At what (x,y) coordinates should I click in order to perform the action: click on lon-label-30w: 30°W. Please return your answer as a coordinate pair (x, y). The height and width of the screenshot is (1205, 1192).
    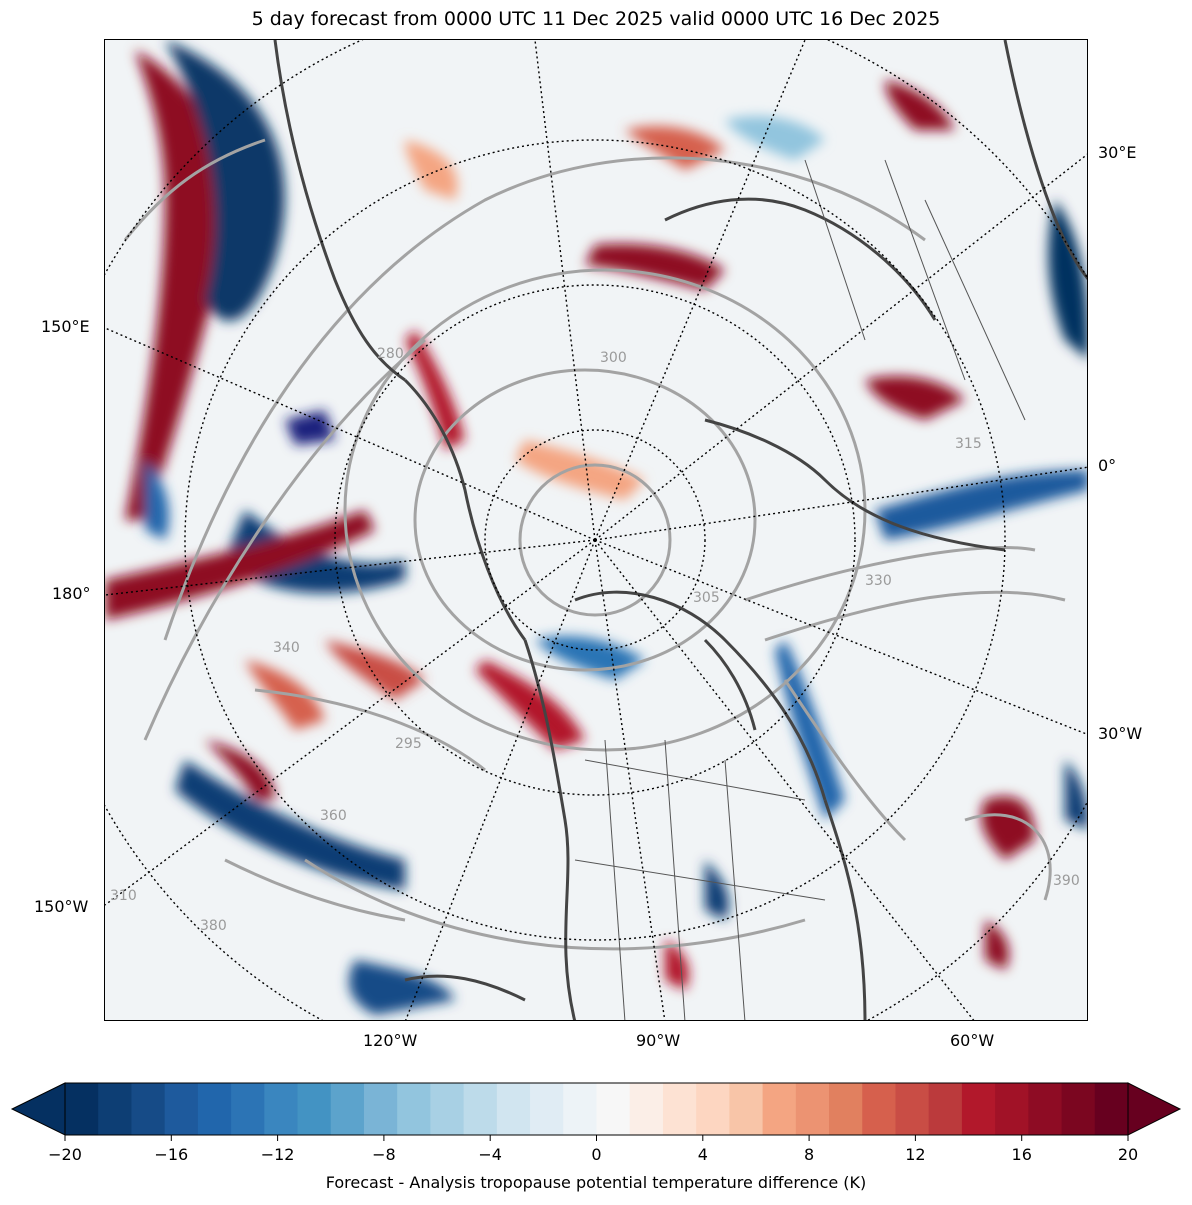
    Looking at the image, I should click on (1120, 733).